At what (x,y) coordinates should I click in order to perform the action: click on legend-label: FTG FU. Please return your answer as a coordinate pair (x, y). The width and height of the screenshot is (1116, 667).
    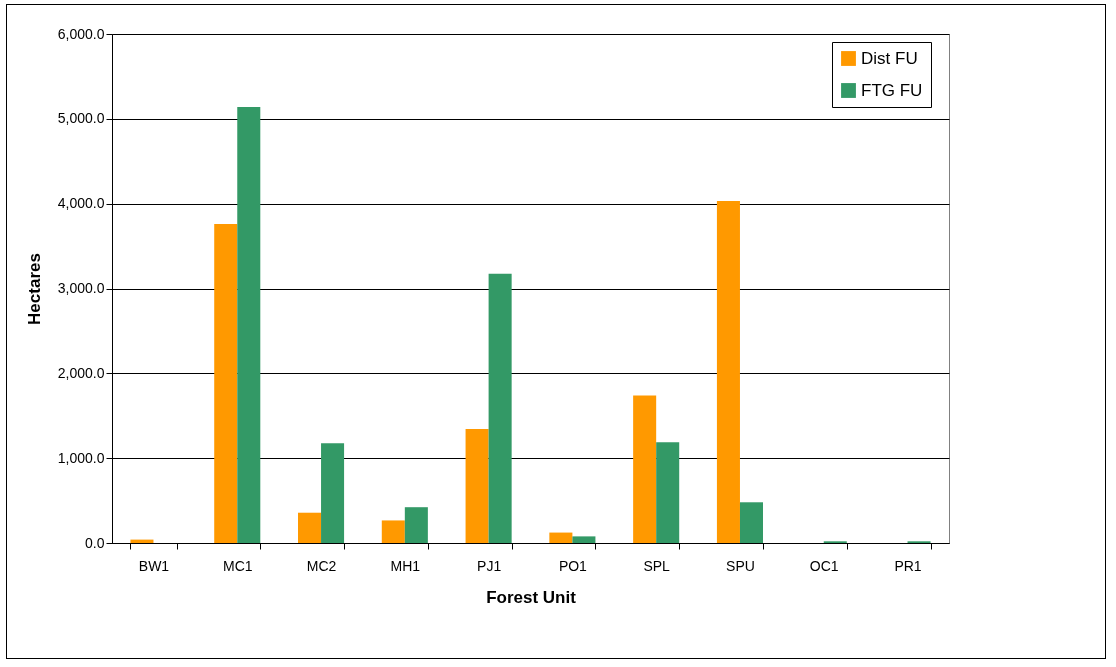
    Looking at the image, I should click on (892, 90).